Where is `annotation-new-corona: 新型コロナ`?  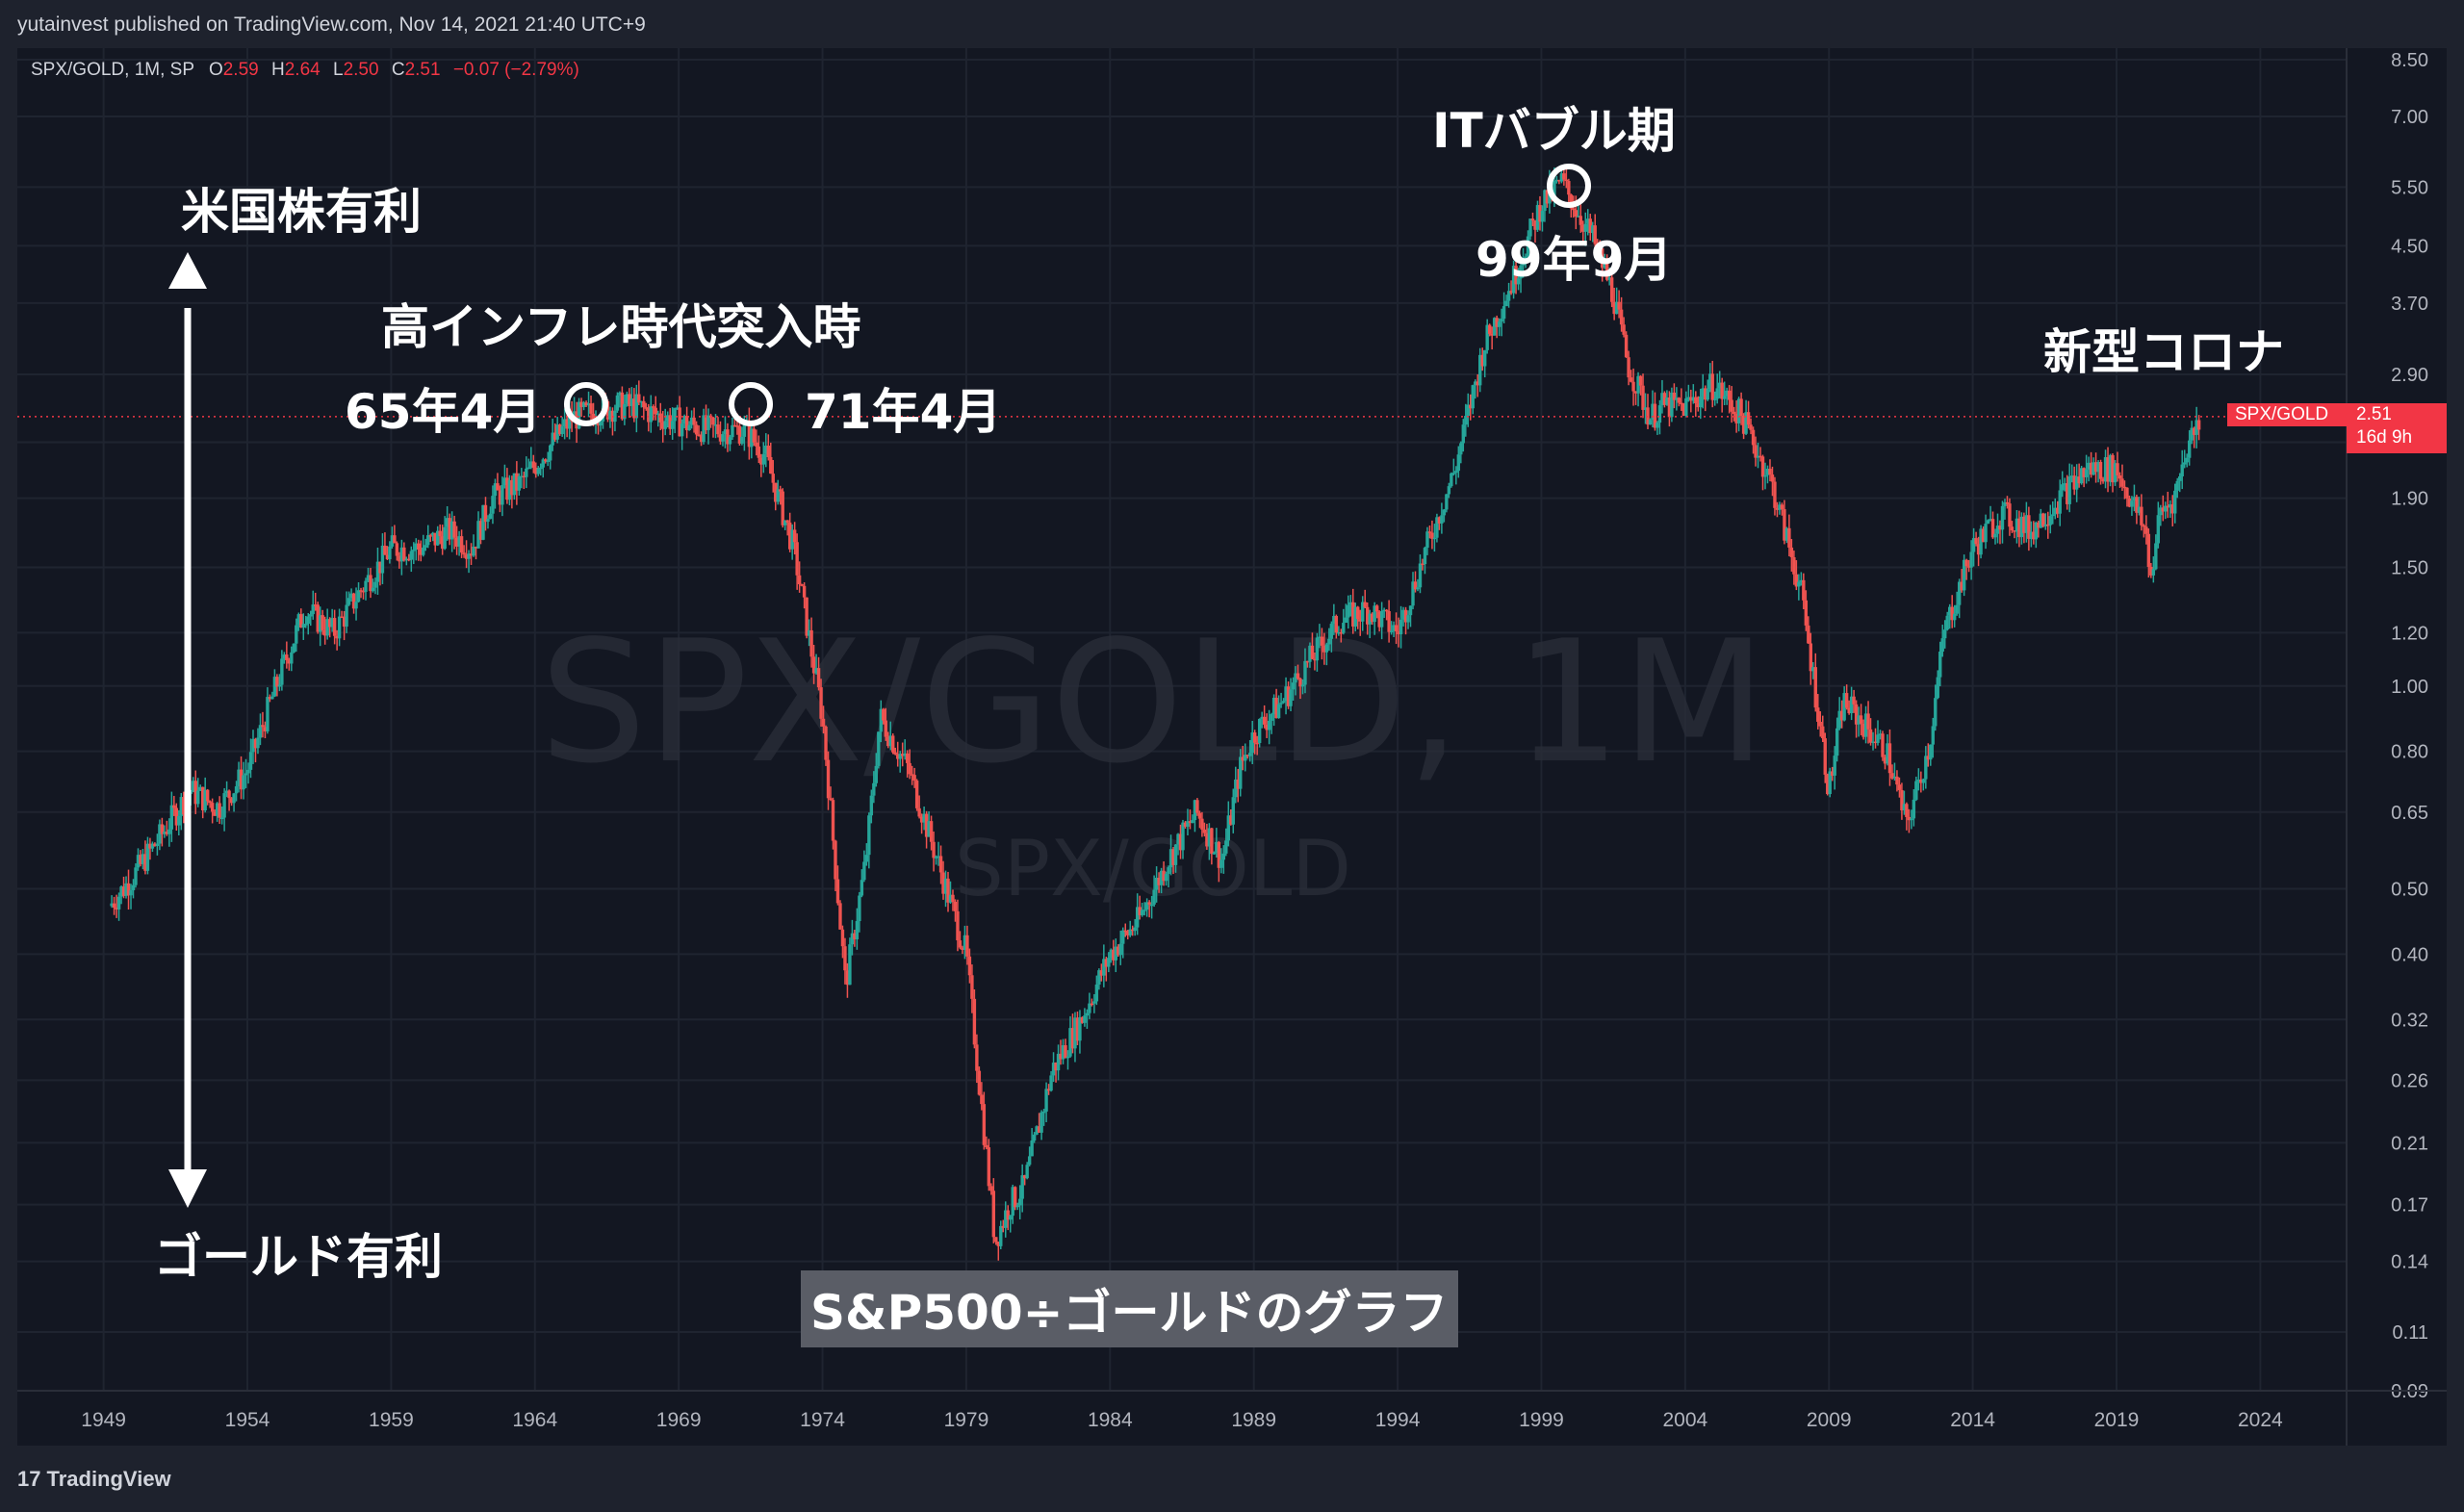 annotation-new-corona: 新型コロナ is located at coordinates (2163, 352).